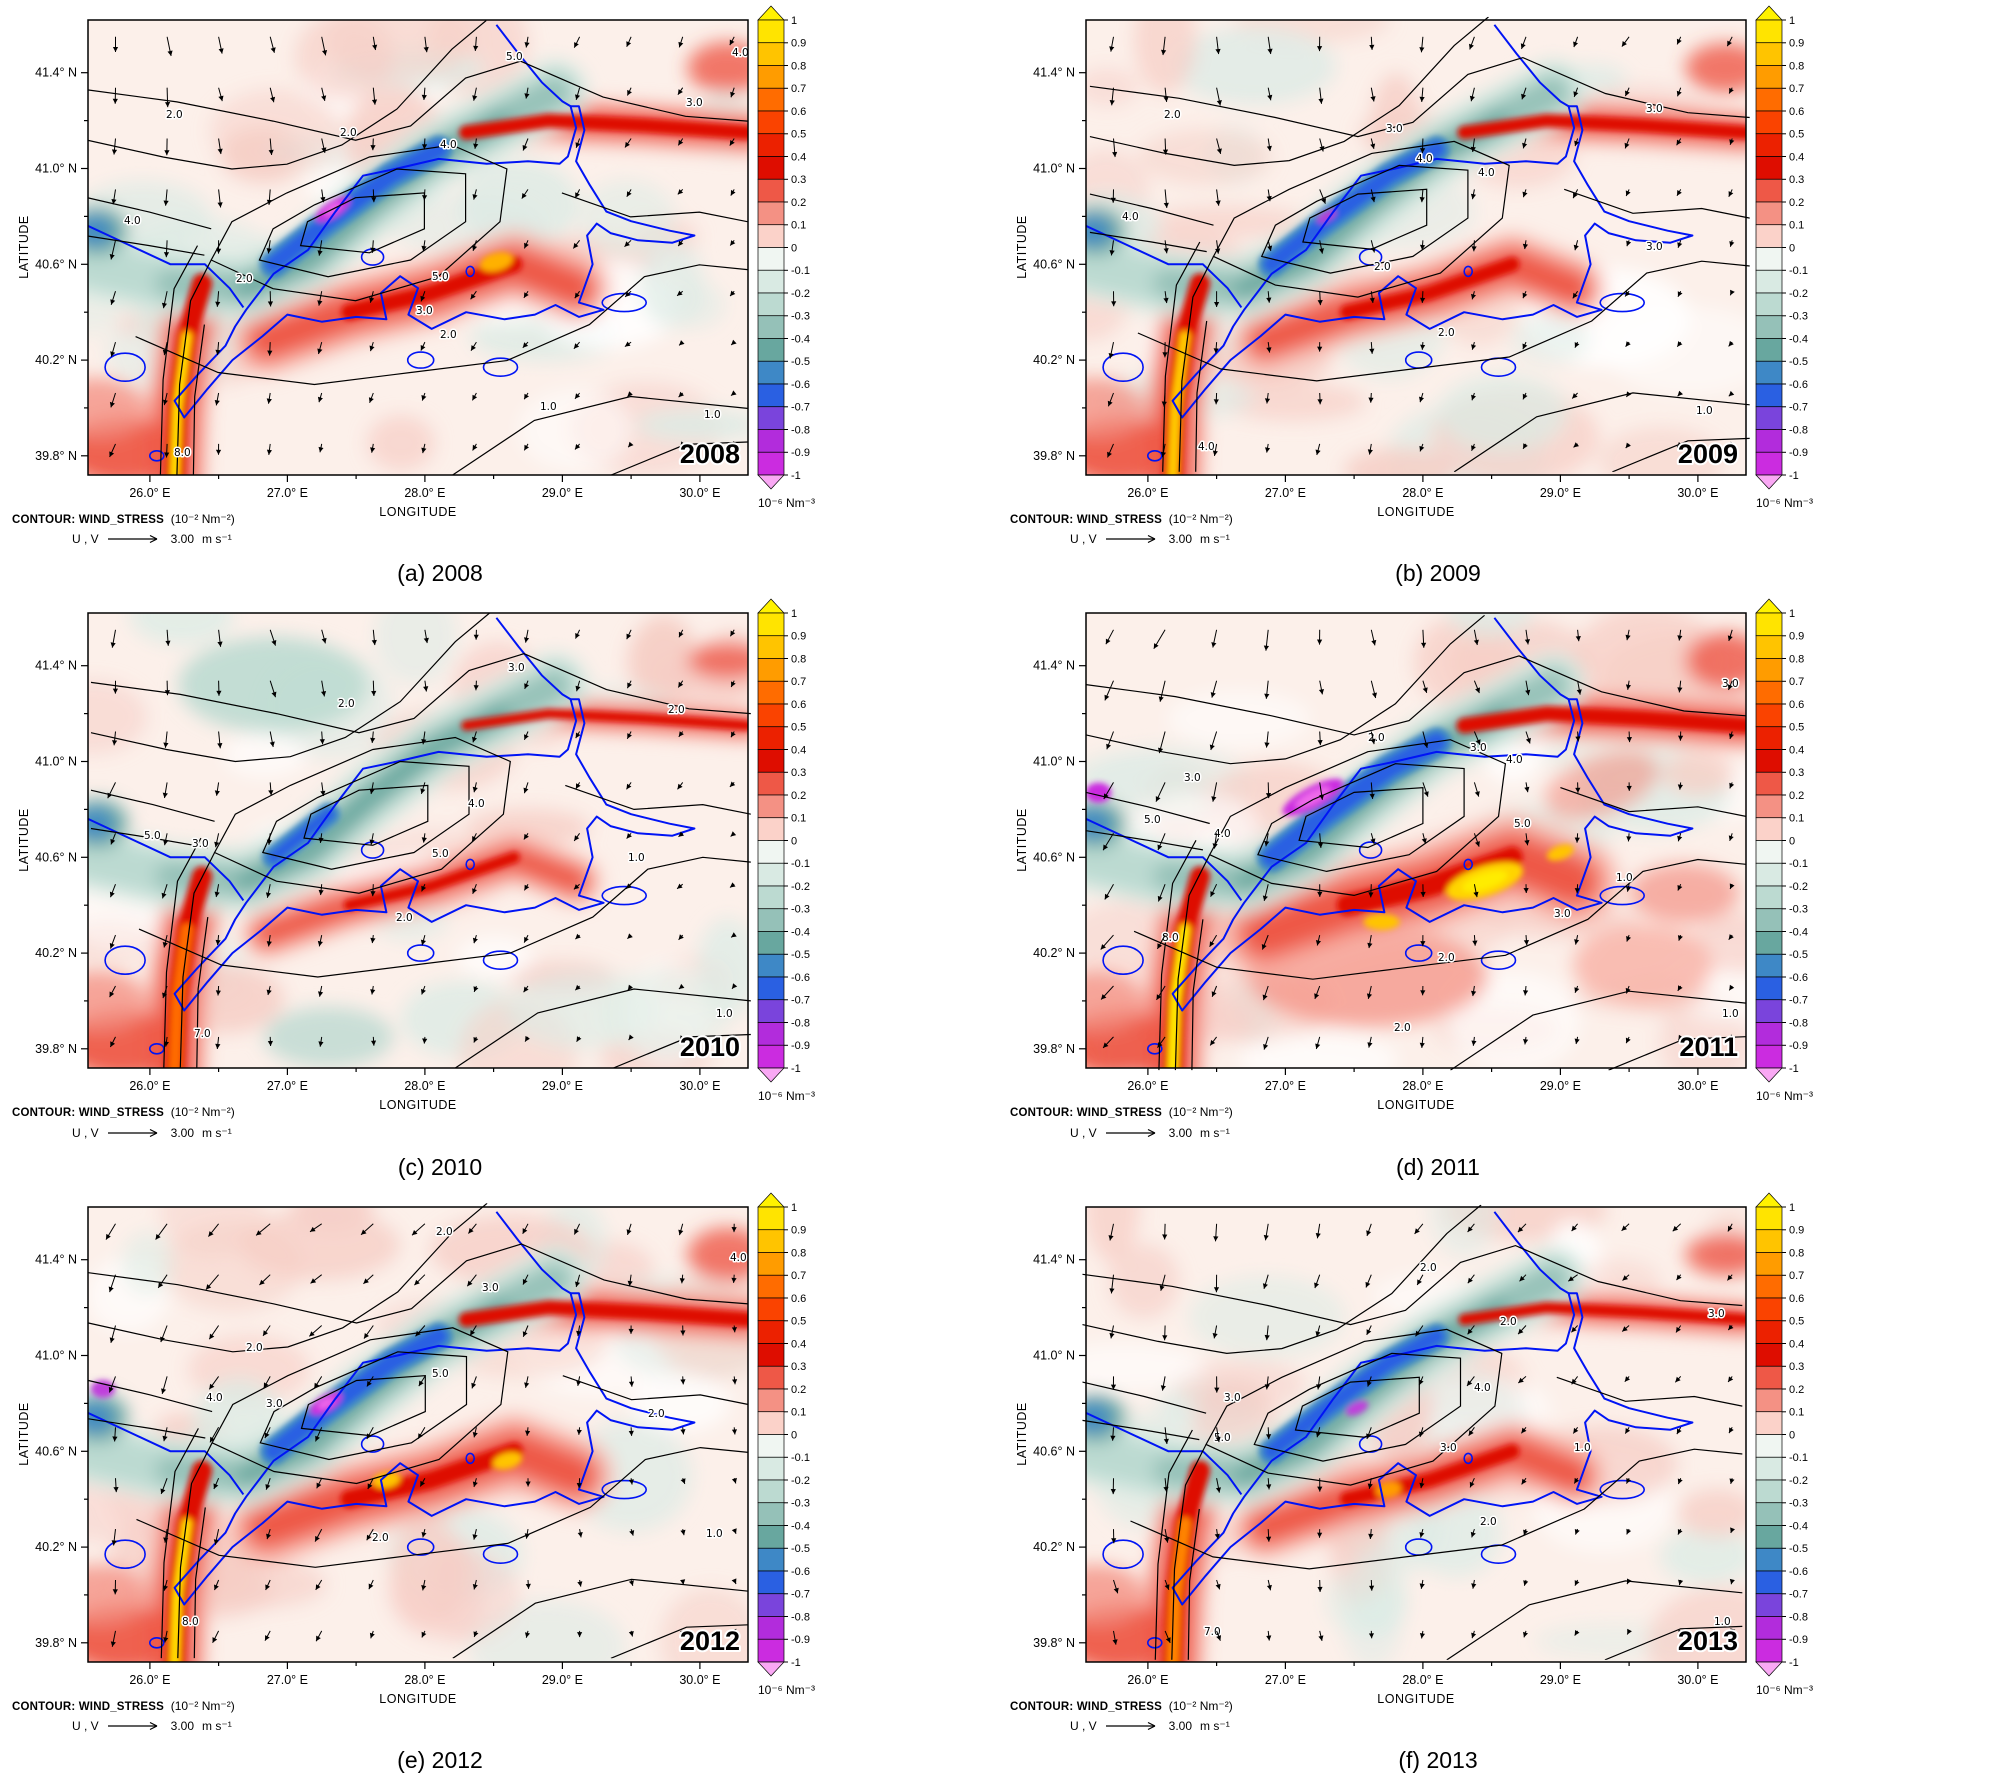  I want to click on year-label: 2012, so click(710, 1641).